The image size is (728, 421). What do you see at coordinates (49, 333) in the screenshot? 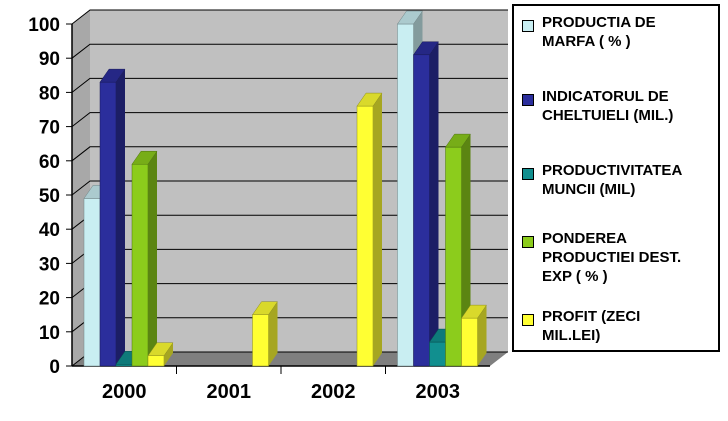
I see `y-tick-label: 10` at bounding box center [49, 333].